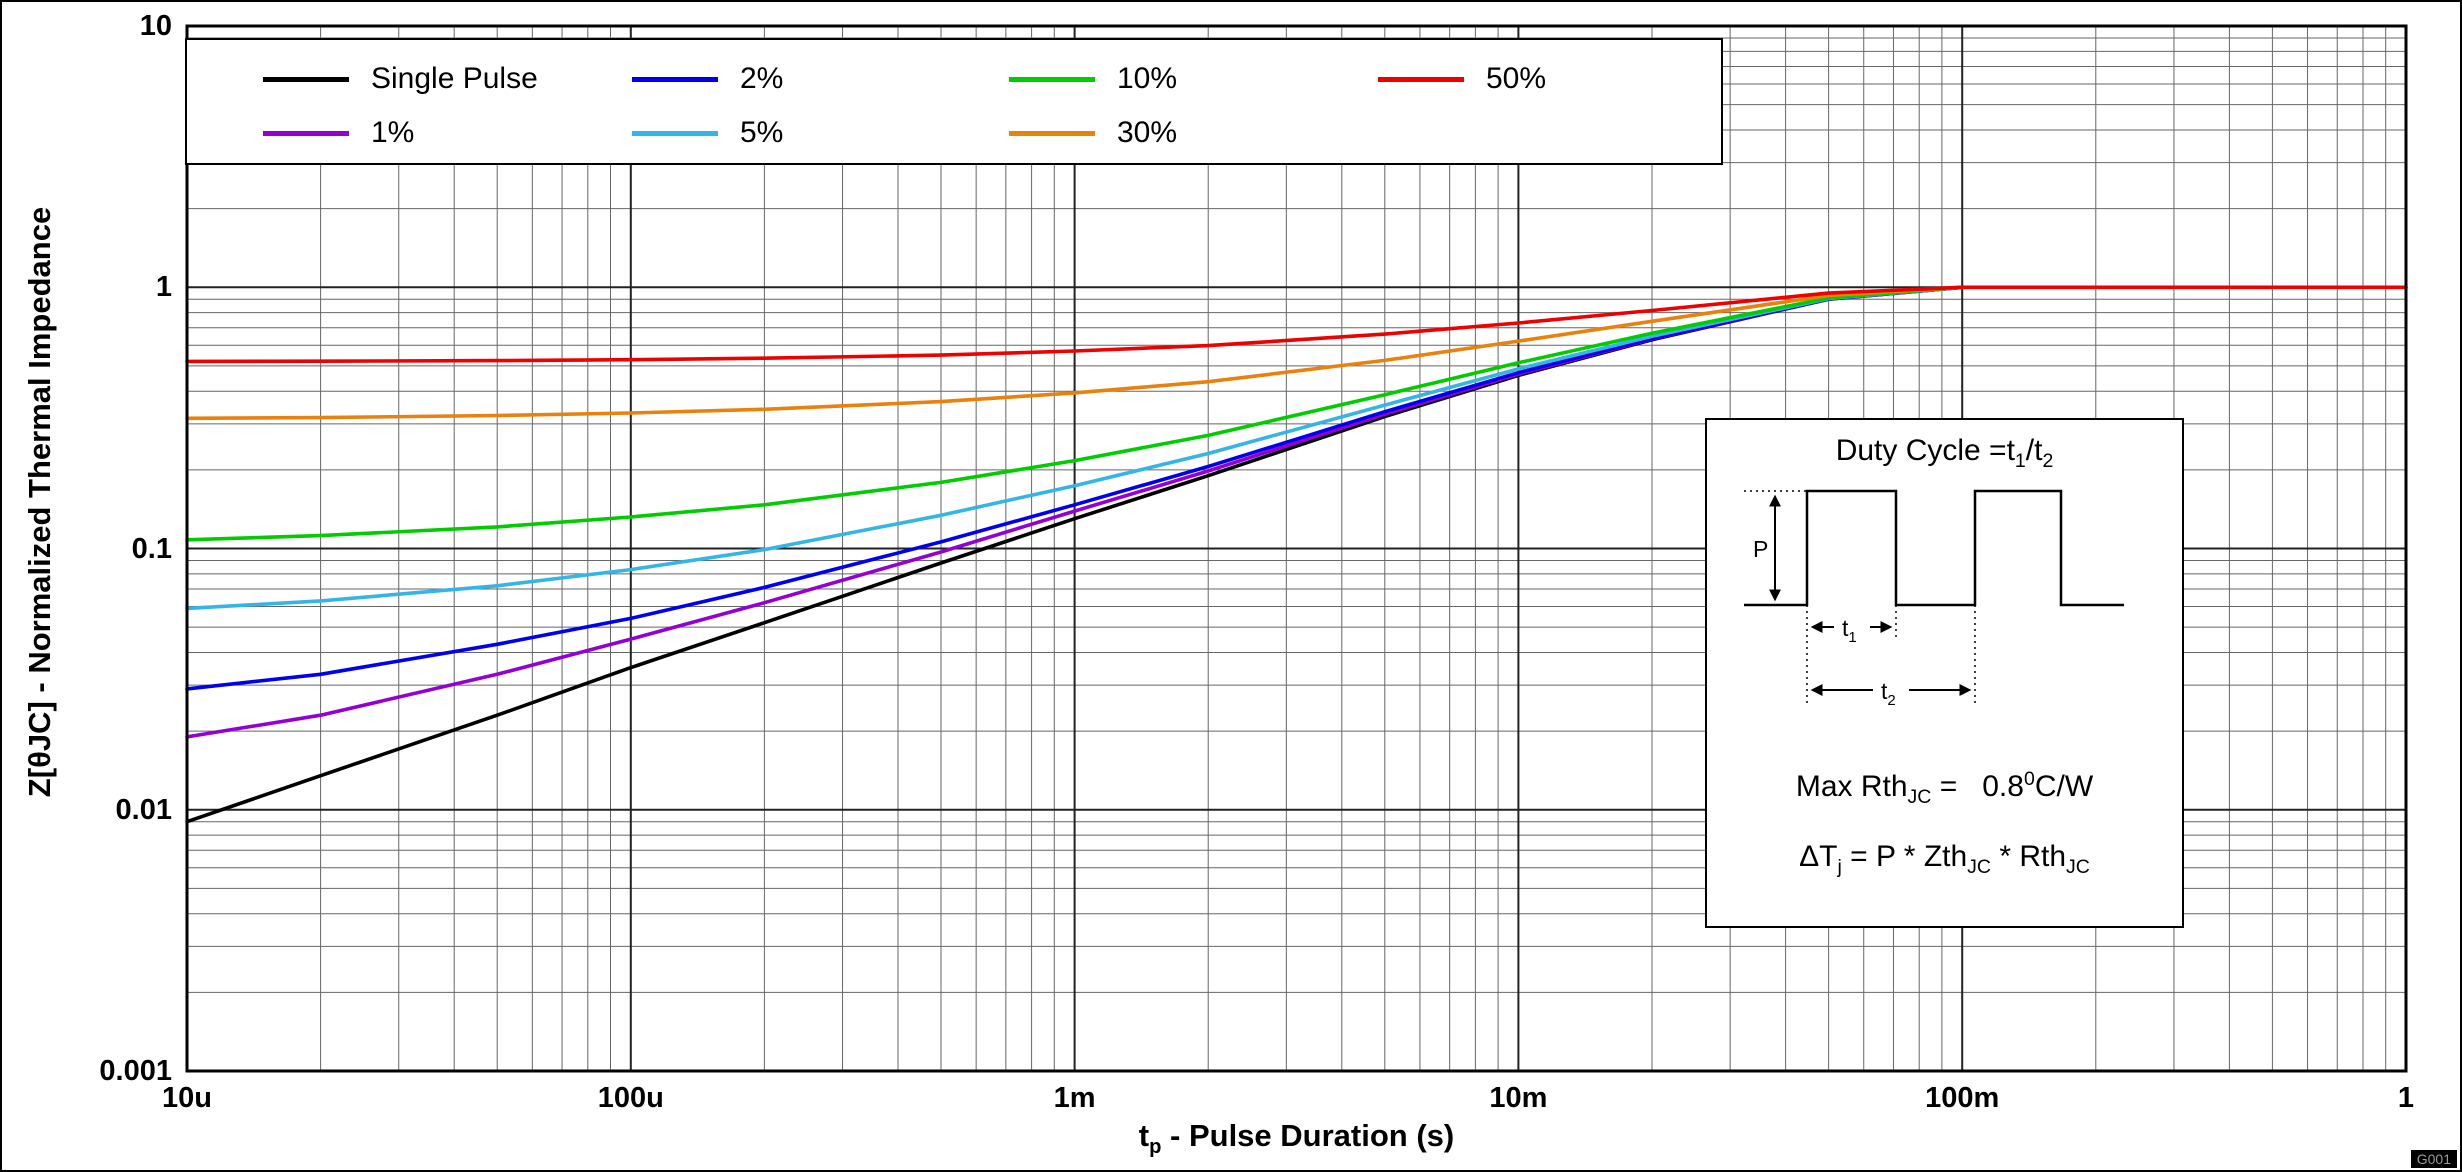  I want to click on legend-label-single-pulse: Single Pulse, so click(454, 78).